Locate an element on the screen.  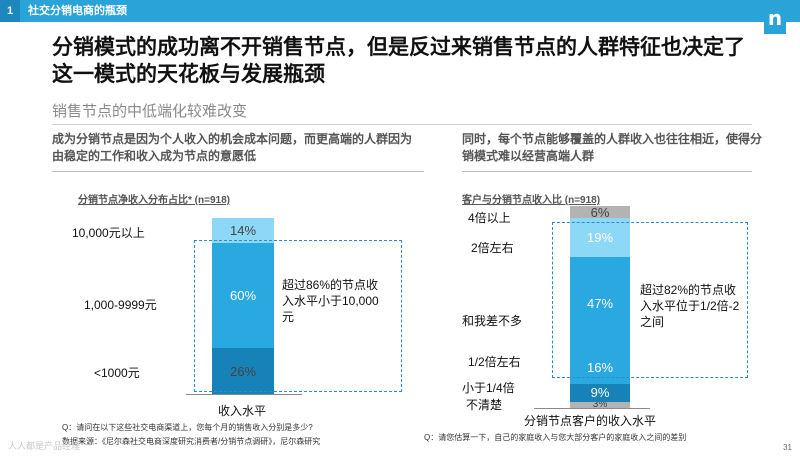
right-chart-annotation: 超过82%的节点收入水平位于1/2倍-2之间 is located at coordinates (690, 306).